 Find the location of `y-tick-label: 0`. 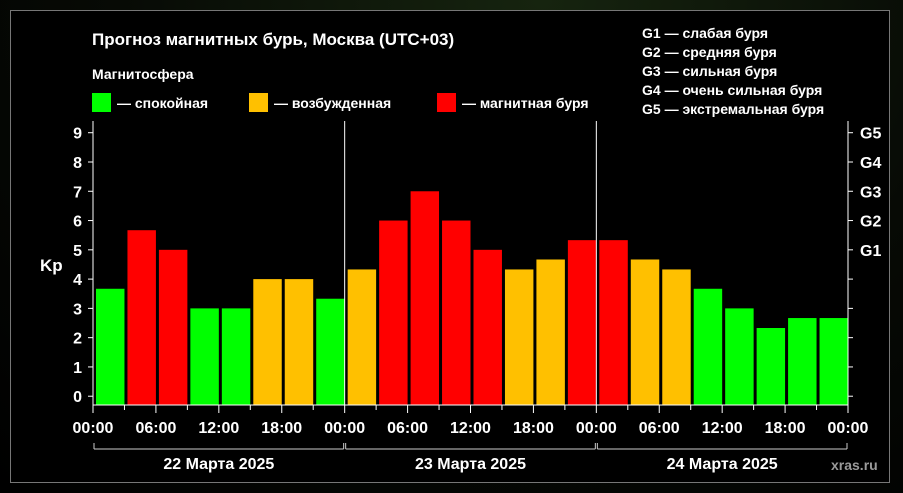

y-tick-label: 0 is located at coordinates (77, 397).